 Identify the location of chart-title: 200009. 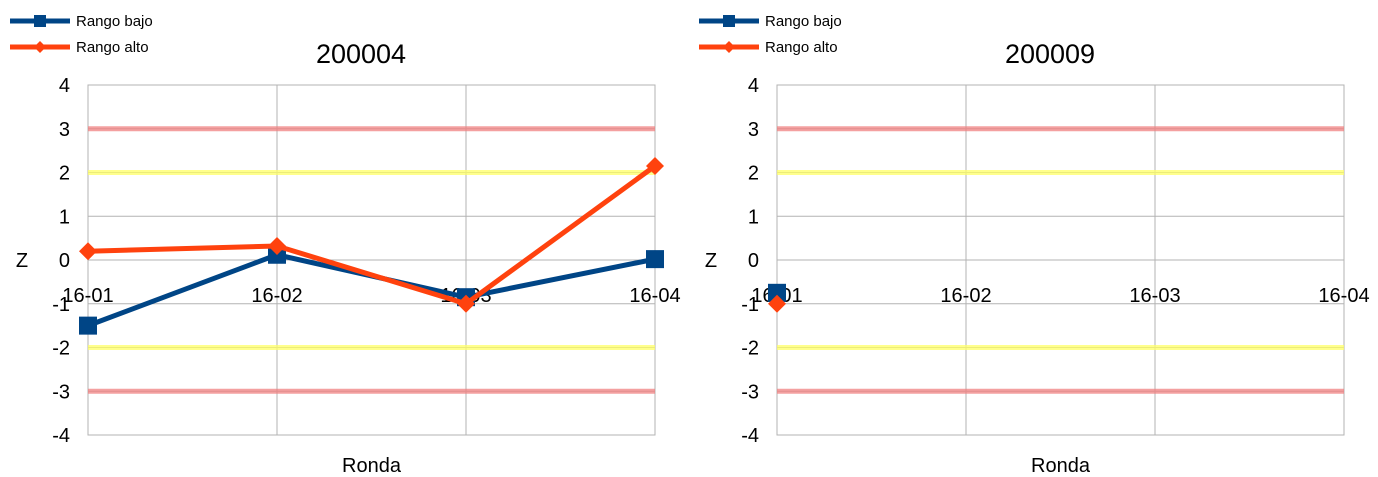
(1050, 54).